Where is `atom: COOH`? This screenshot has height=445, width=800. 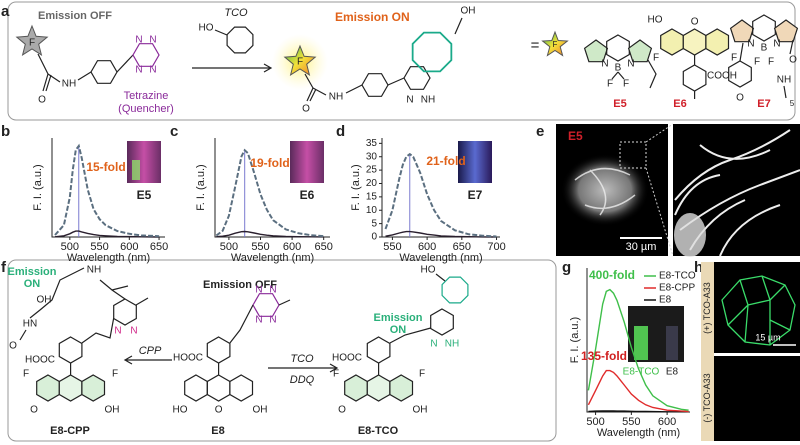 atom: COOH is located at coordinates (722, 76).